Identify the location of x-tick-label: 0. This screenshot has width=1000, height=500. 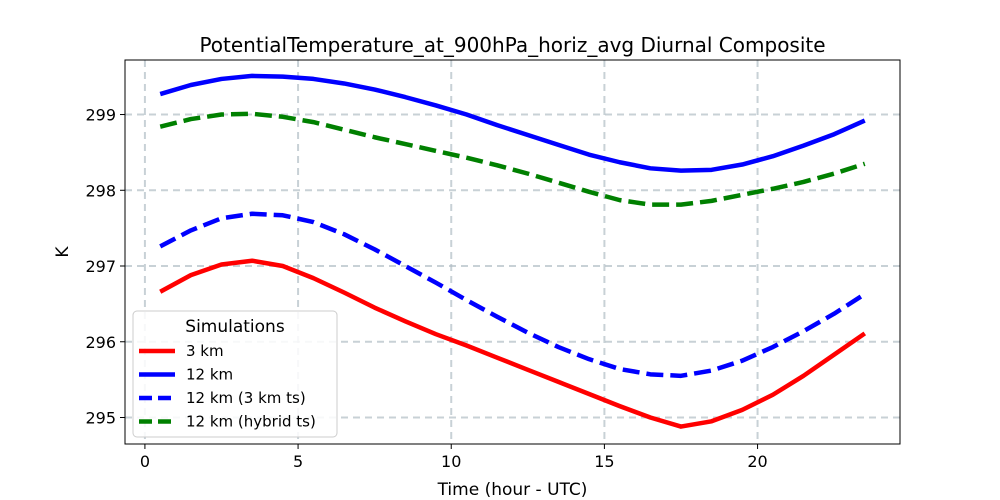
(145, 461).